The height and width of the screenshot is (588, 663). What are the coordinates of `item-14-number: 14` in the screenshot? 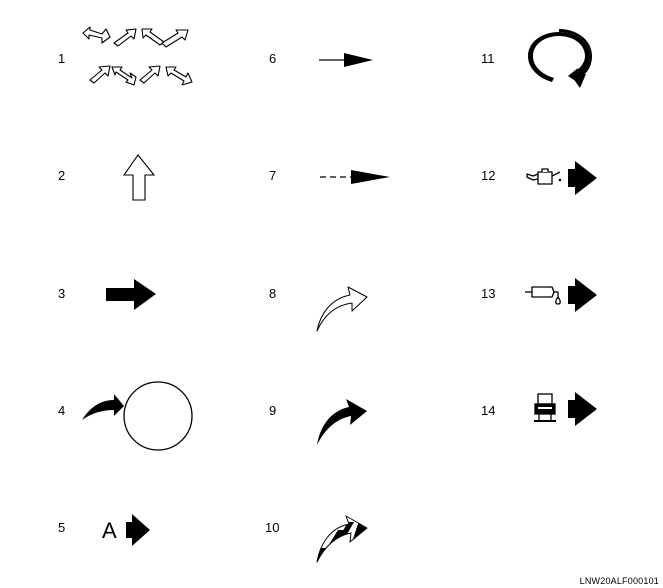 It's located at (488, 410).